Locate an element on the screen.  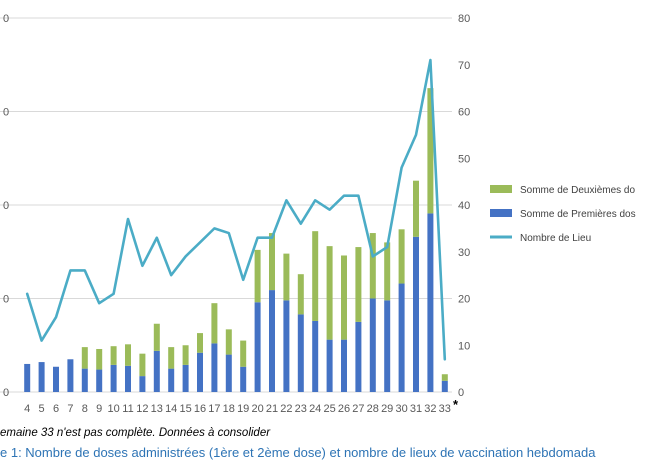
left-axis-ticks: 0000000 is located at coordinates (6, 206).